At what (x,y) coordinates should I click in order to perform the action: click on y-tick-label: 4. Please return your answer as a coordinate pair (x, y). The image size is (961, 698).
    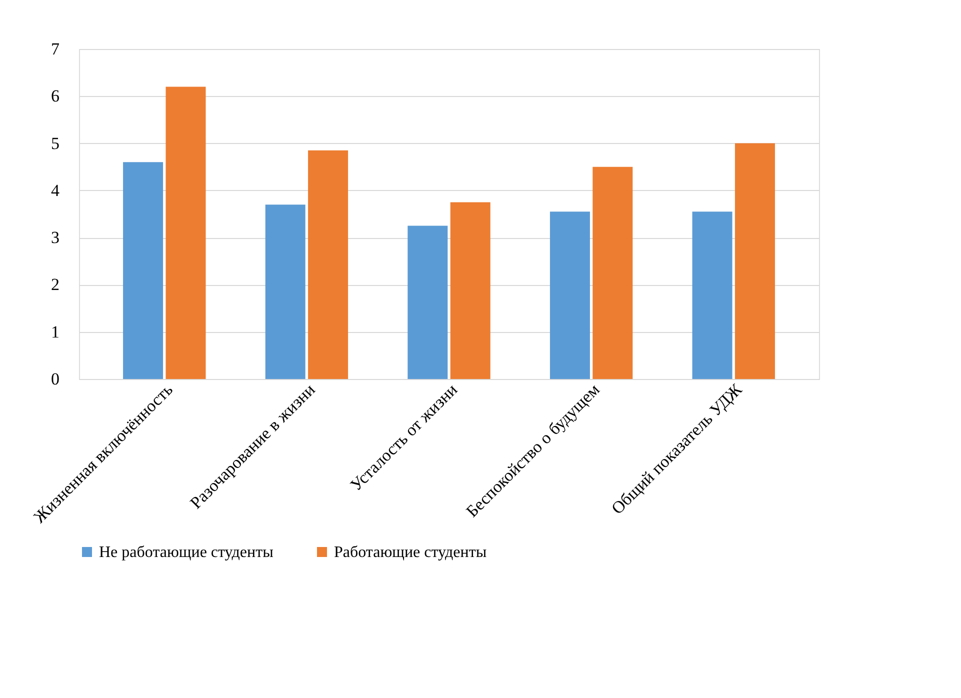
    Looking at the image, I should click on (55, 190).